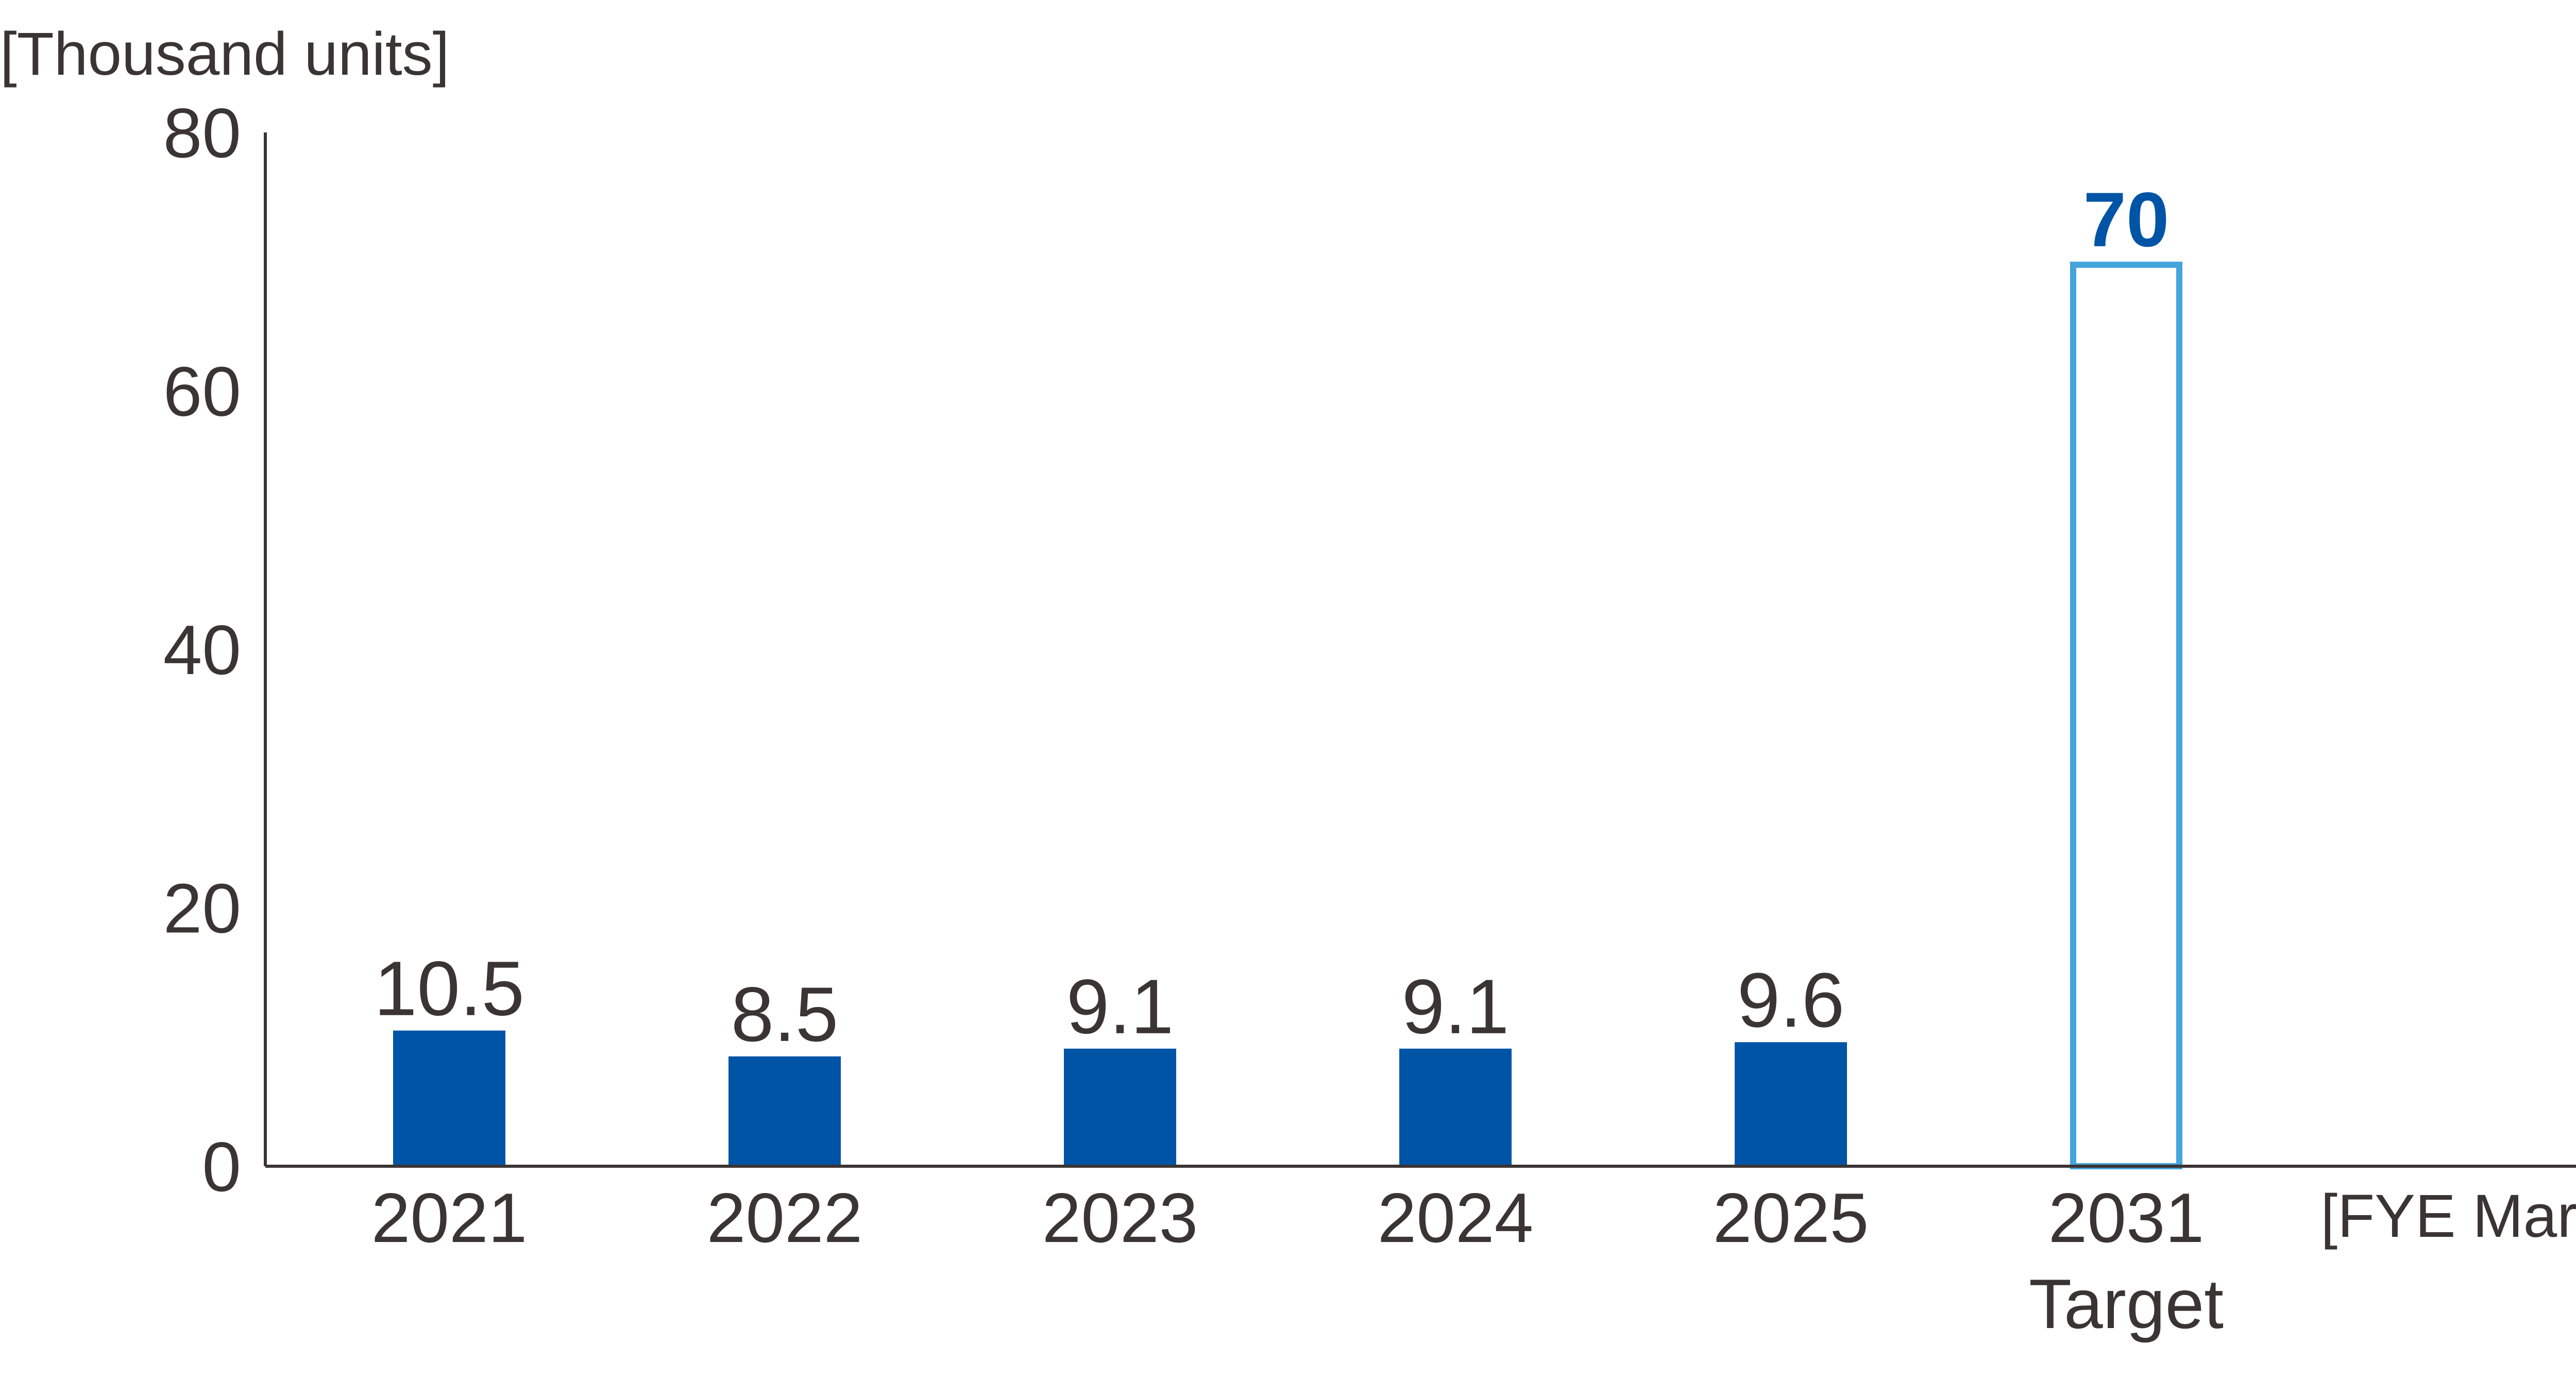  What do you see at coordinates (202, 133) in the screenshot?
I see `y-tick-label: 80` at bounding box center [202, 133].